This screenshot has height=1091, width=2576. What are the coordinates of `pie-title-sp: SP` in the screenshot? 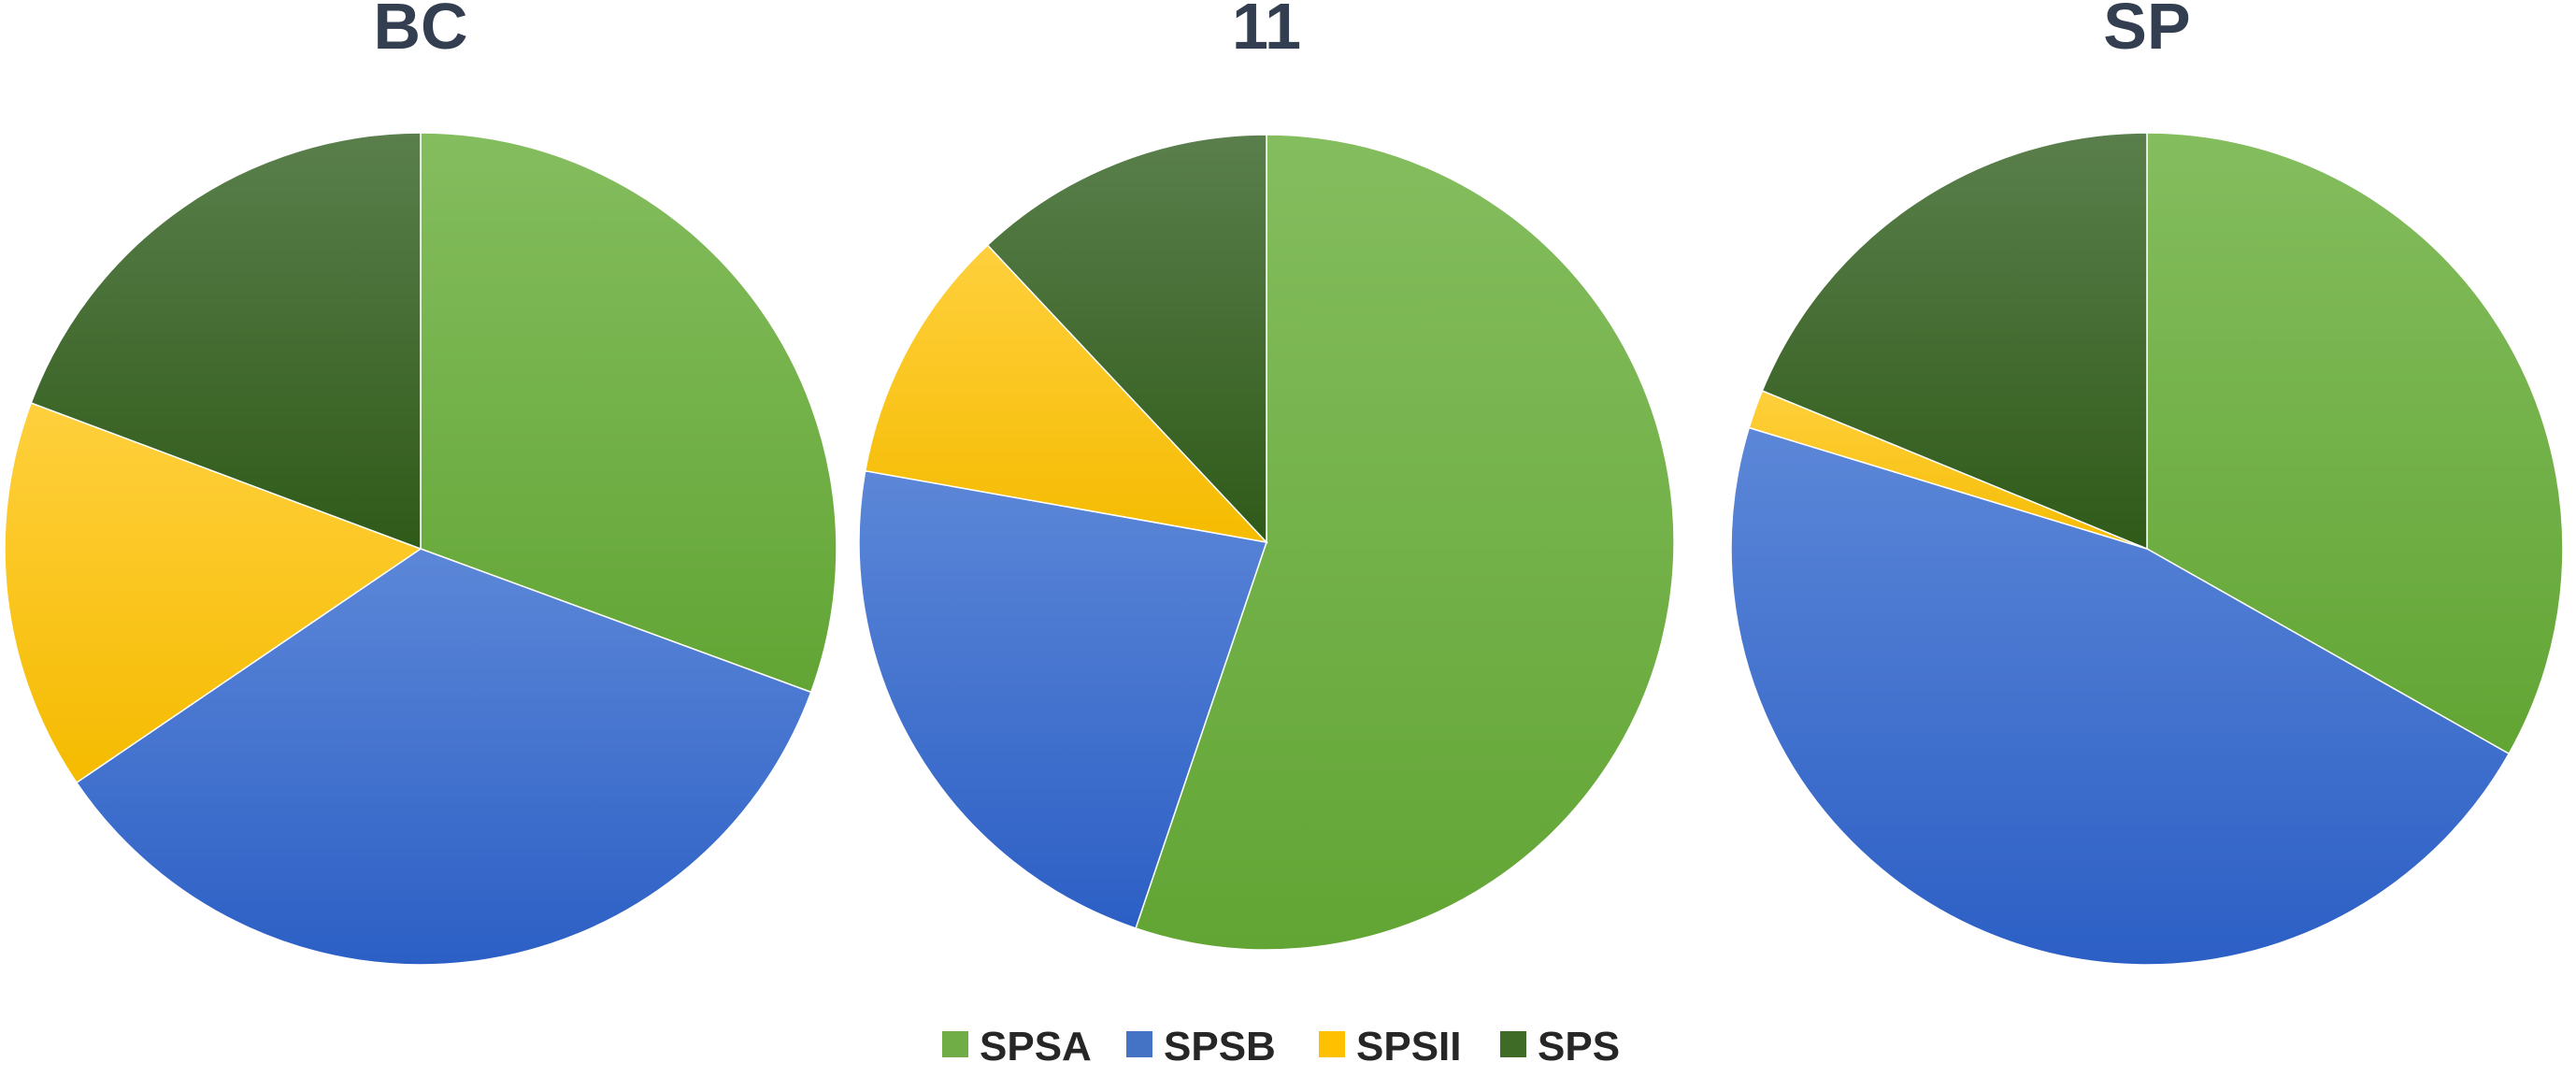 It's located at (2146, 31).